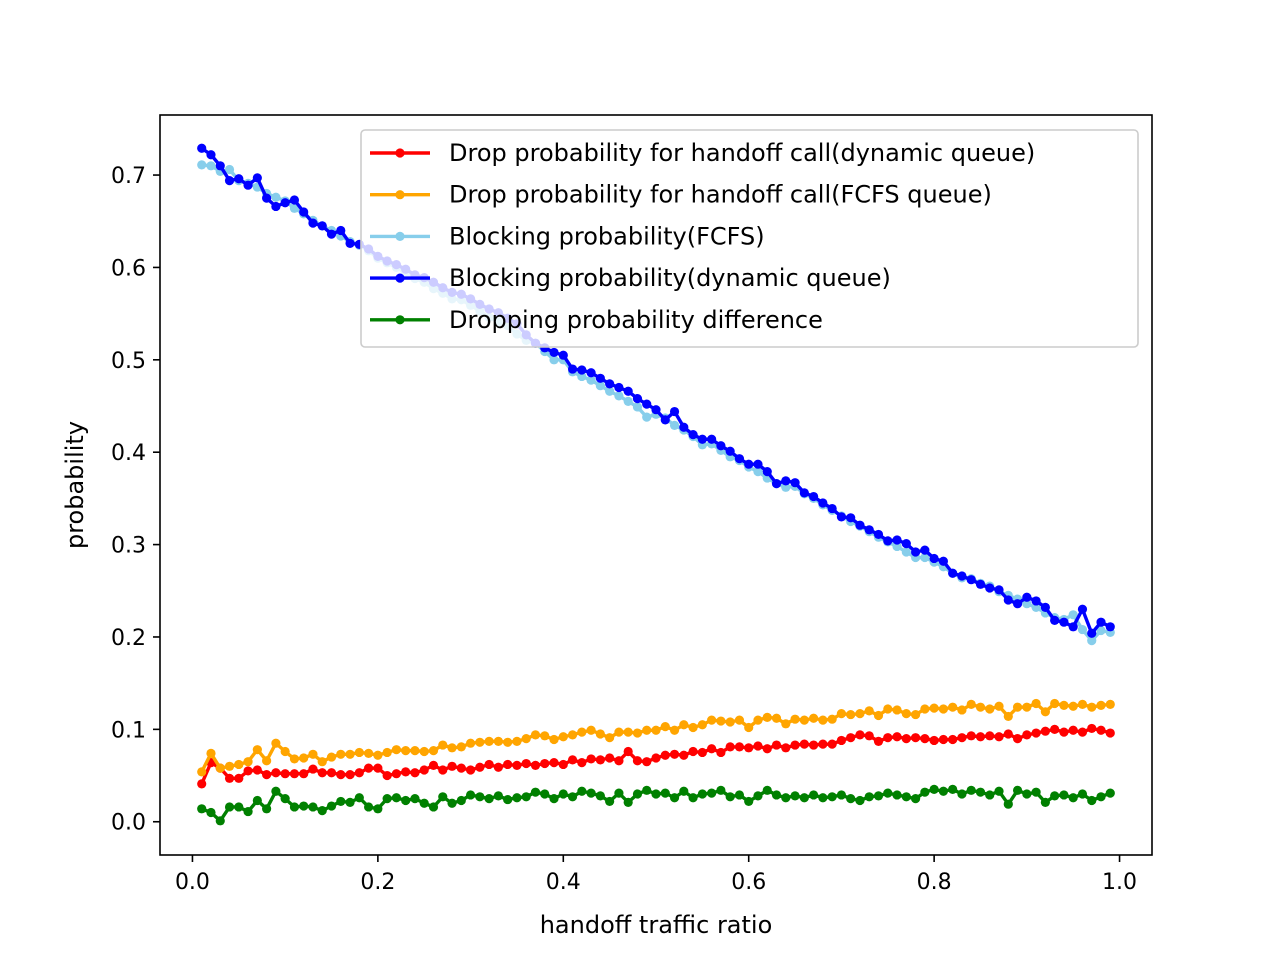 This screenshot has width=1280, height=960. What do you see at coordinates (607, 236) in the screenshot?
I see `legend-label: Blocking probability(FCFS)` at bounding box center [607, 236].